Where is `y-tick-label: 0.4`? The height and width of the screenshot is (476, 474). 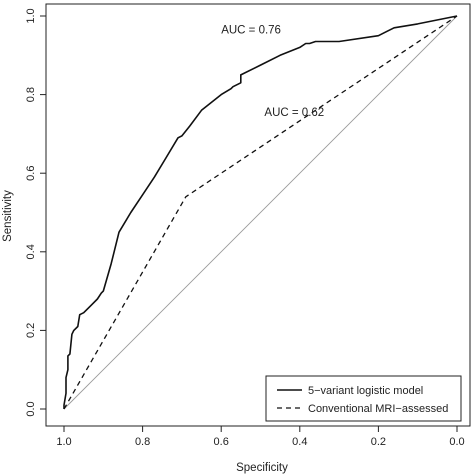 y-tick-label: 0.4 is located at coordinates (31, 251).